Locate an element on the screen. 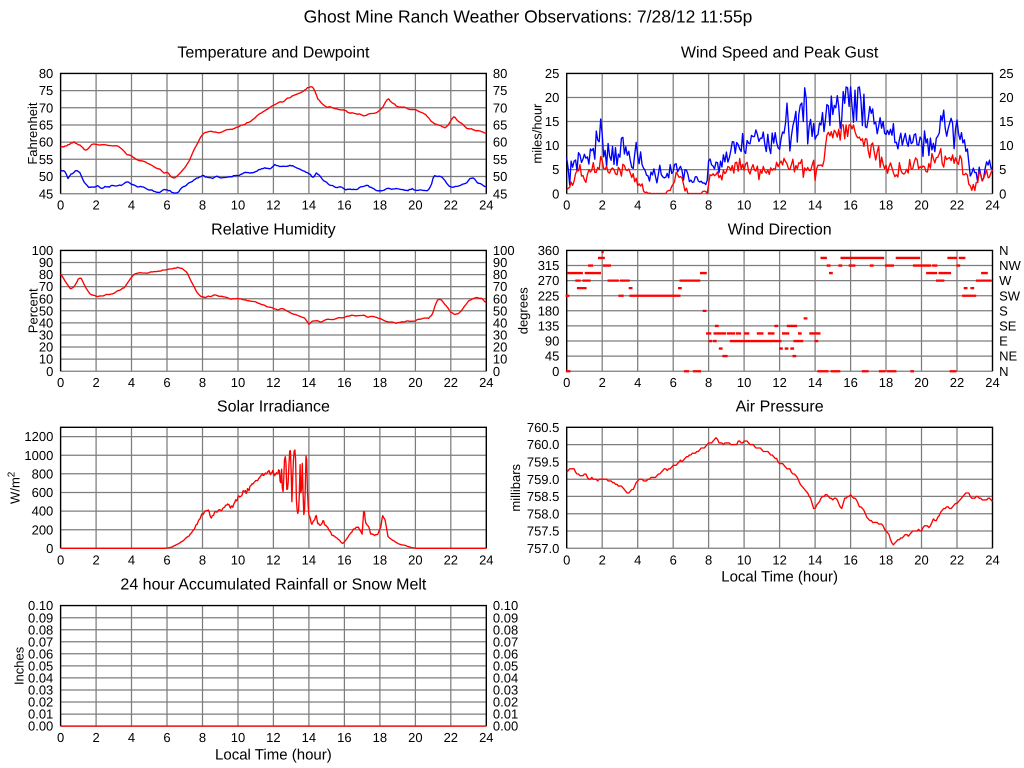  svg-text: 0.08 is located at coordinates (40, 629).